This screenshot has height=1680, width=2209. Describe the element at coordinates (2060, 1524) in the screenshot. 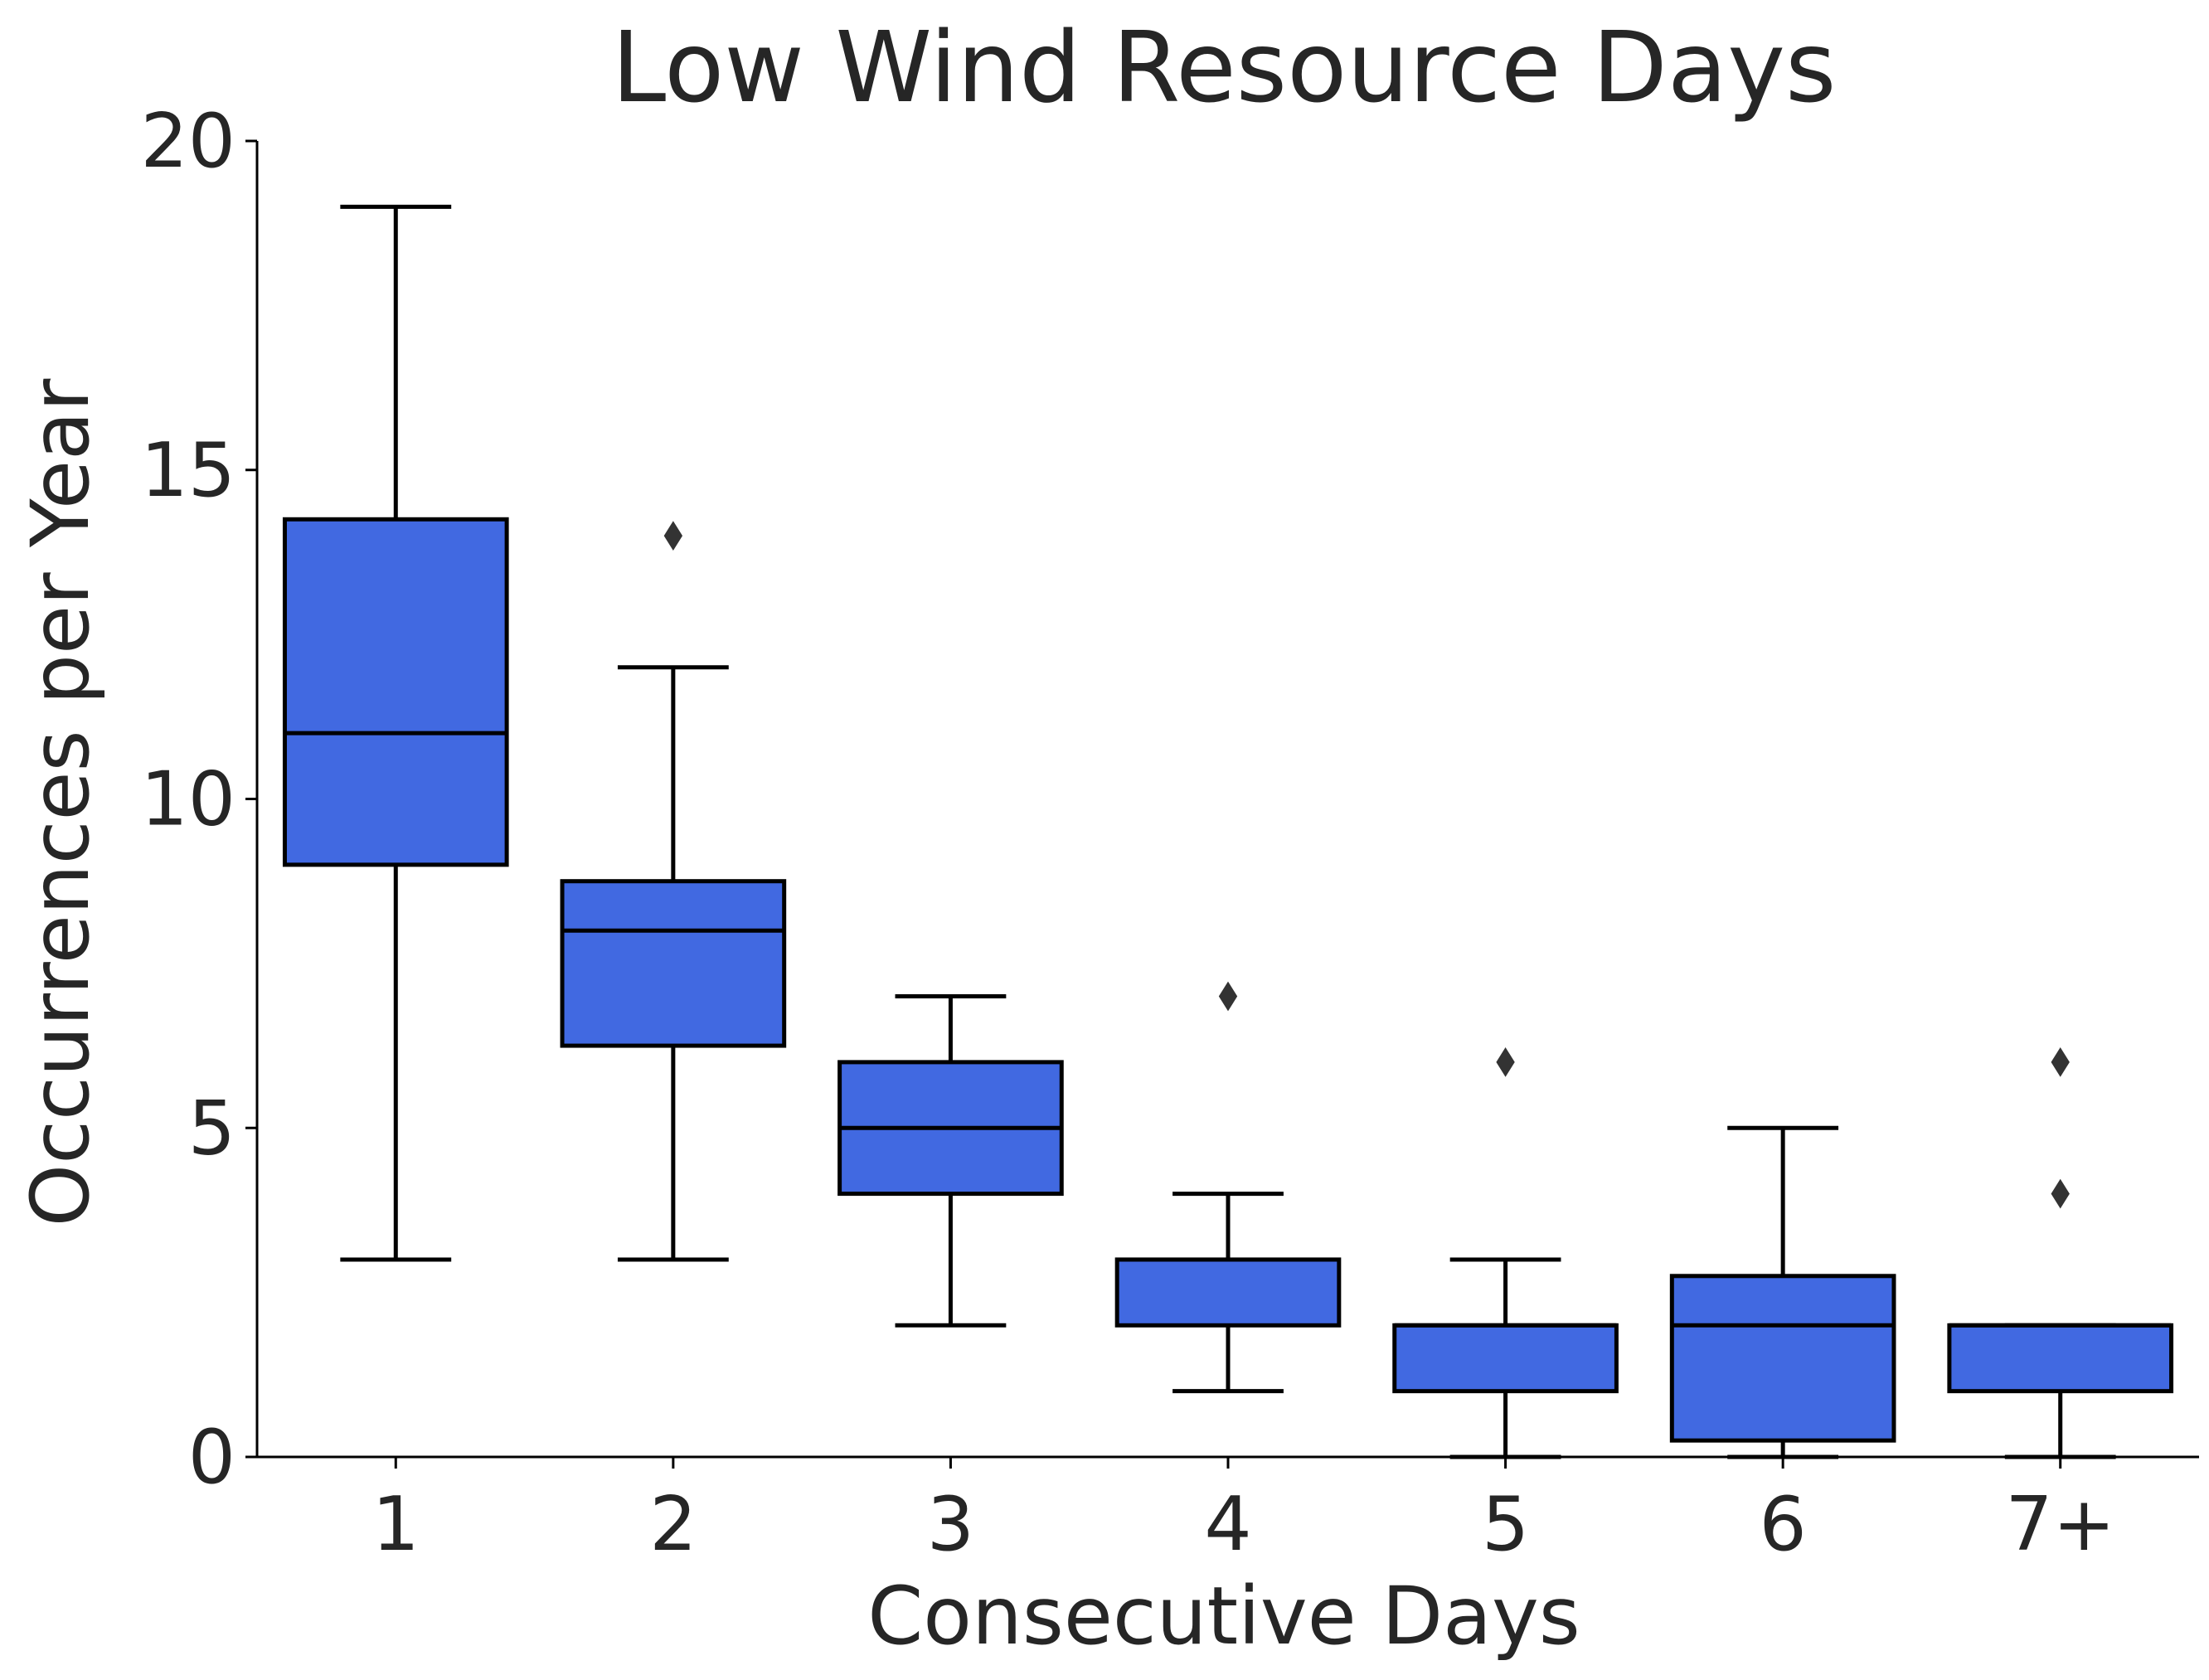

I see `x-tick-label: 7+` at that location.